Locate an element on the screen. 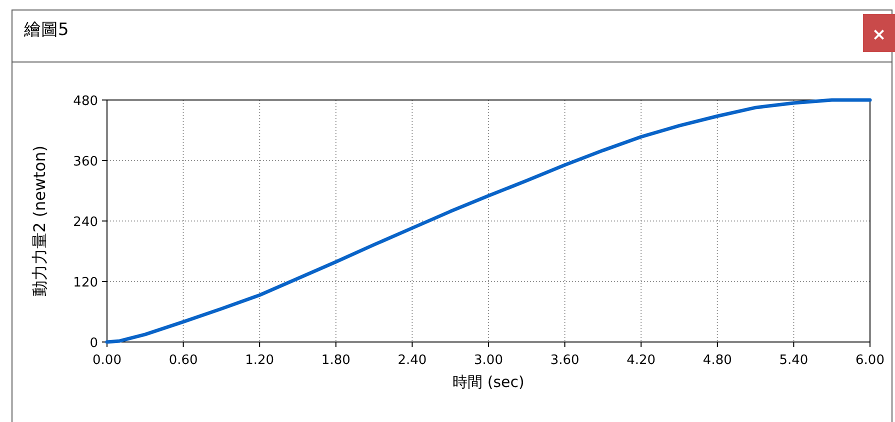  x-tick-label: 3.60 is located at coordinates (565, 360).